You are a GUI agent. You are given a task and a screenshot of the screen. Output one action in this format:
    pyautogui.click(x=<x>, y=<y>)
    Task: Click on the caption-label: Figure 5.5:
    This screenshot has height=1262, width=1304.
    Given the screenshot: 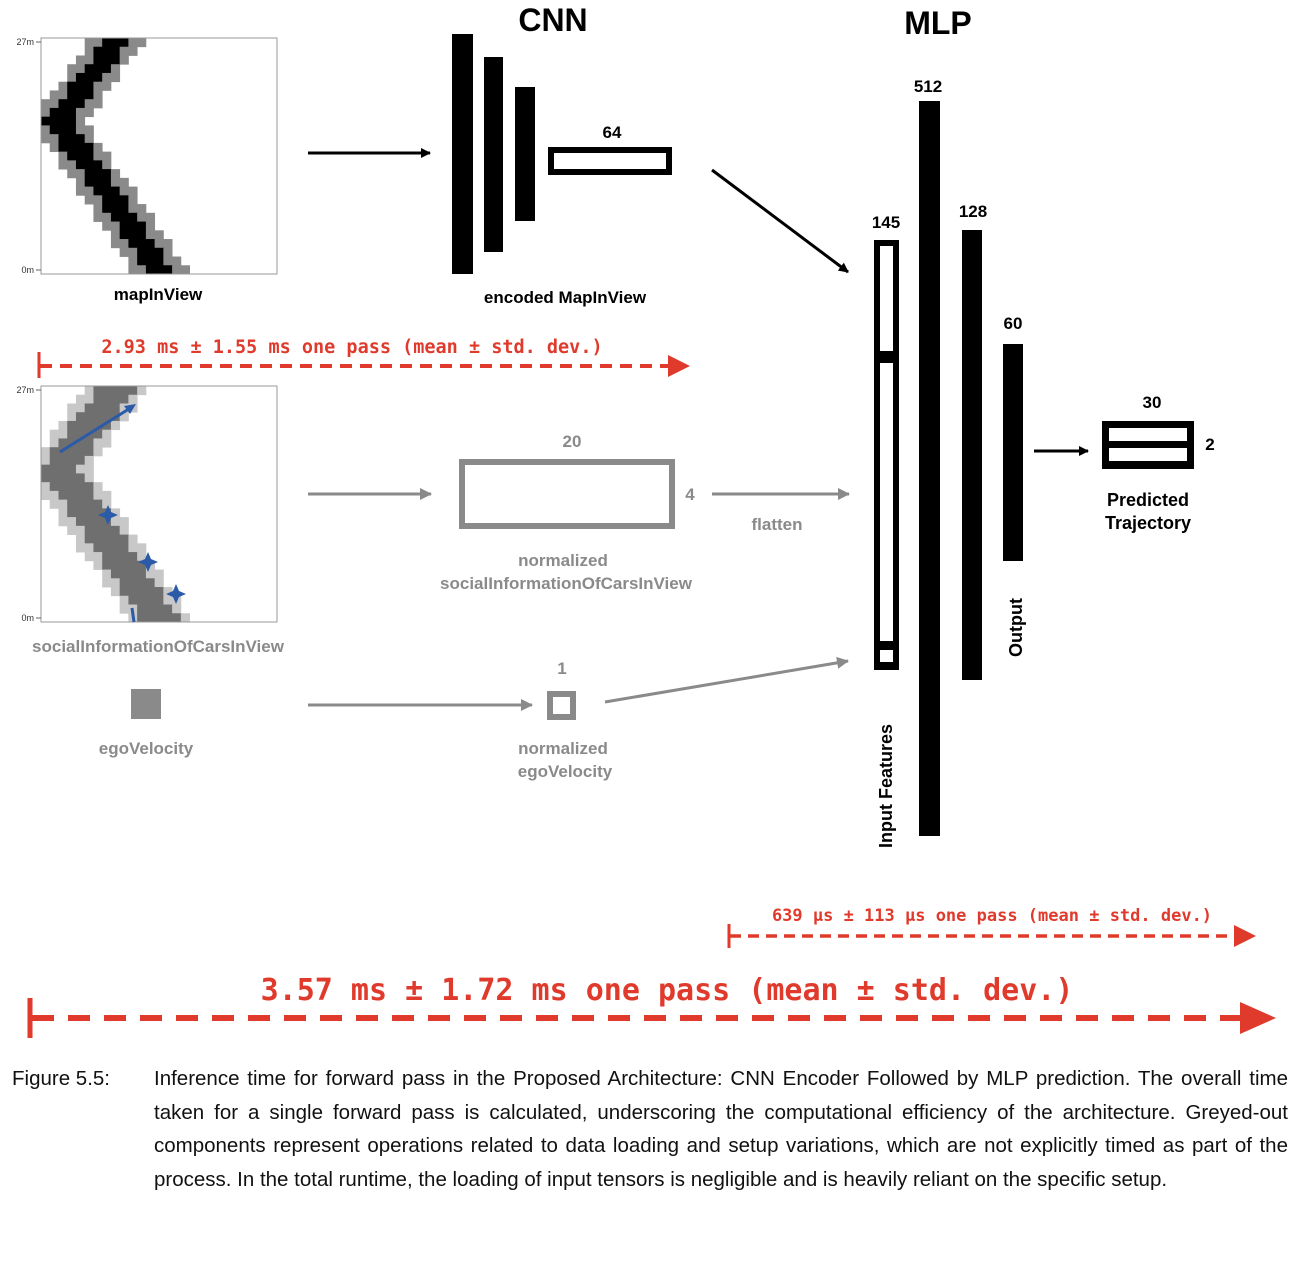 What is the action you would take?
    pyautogui.click(x=61, y=1078)
    